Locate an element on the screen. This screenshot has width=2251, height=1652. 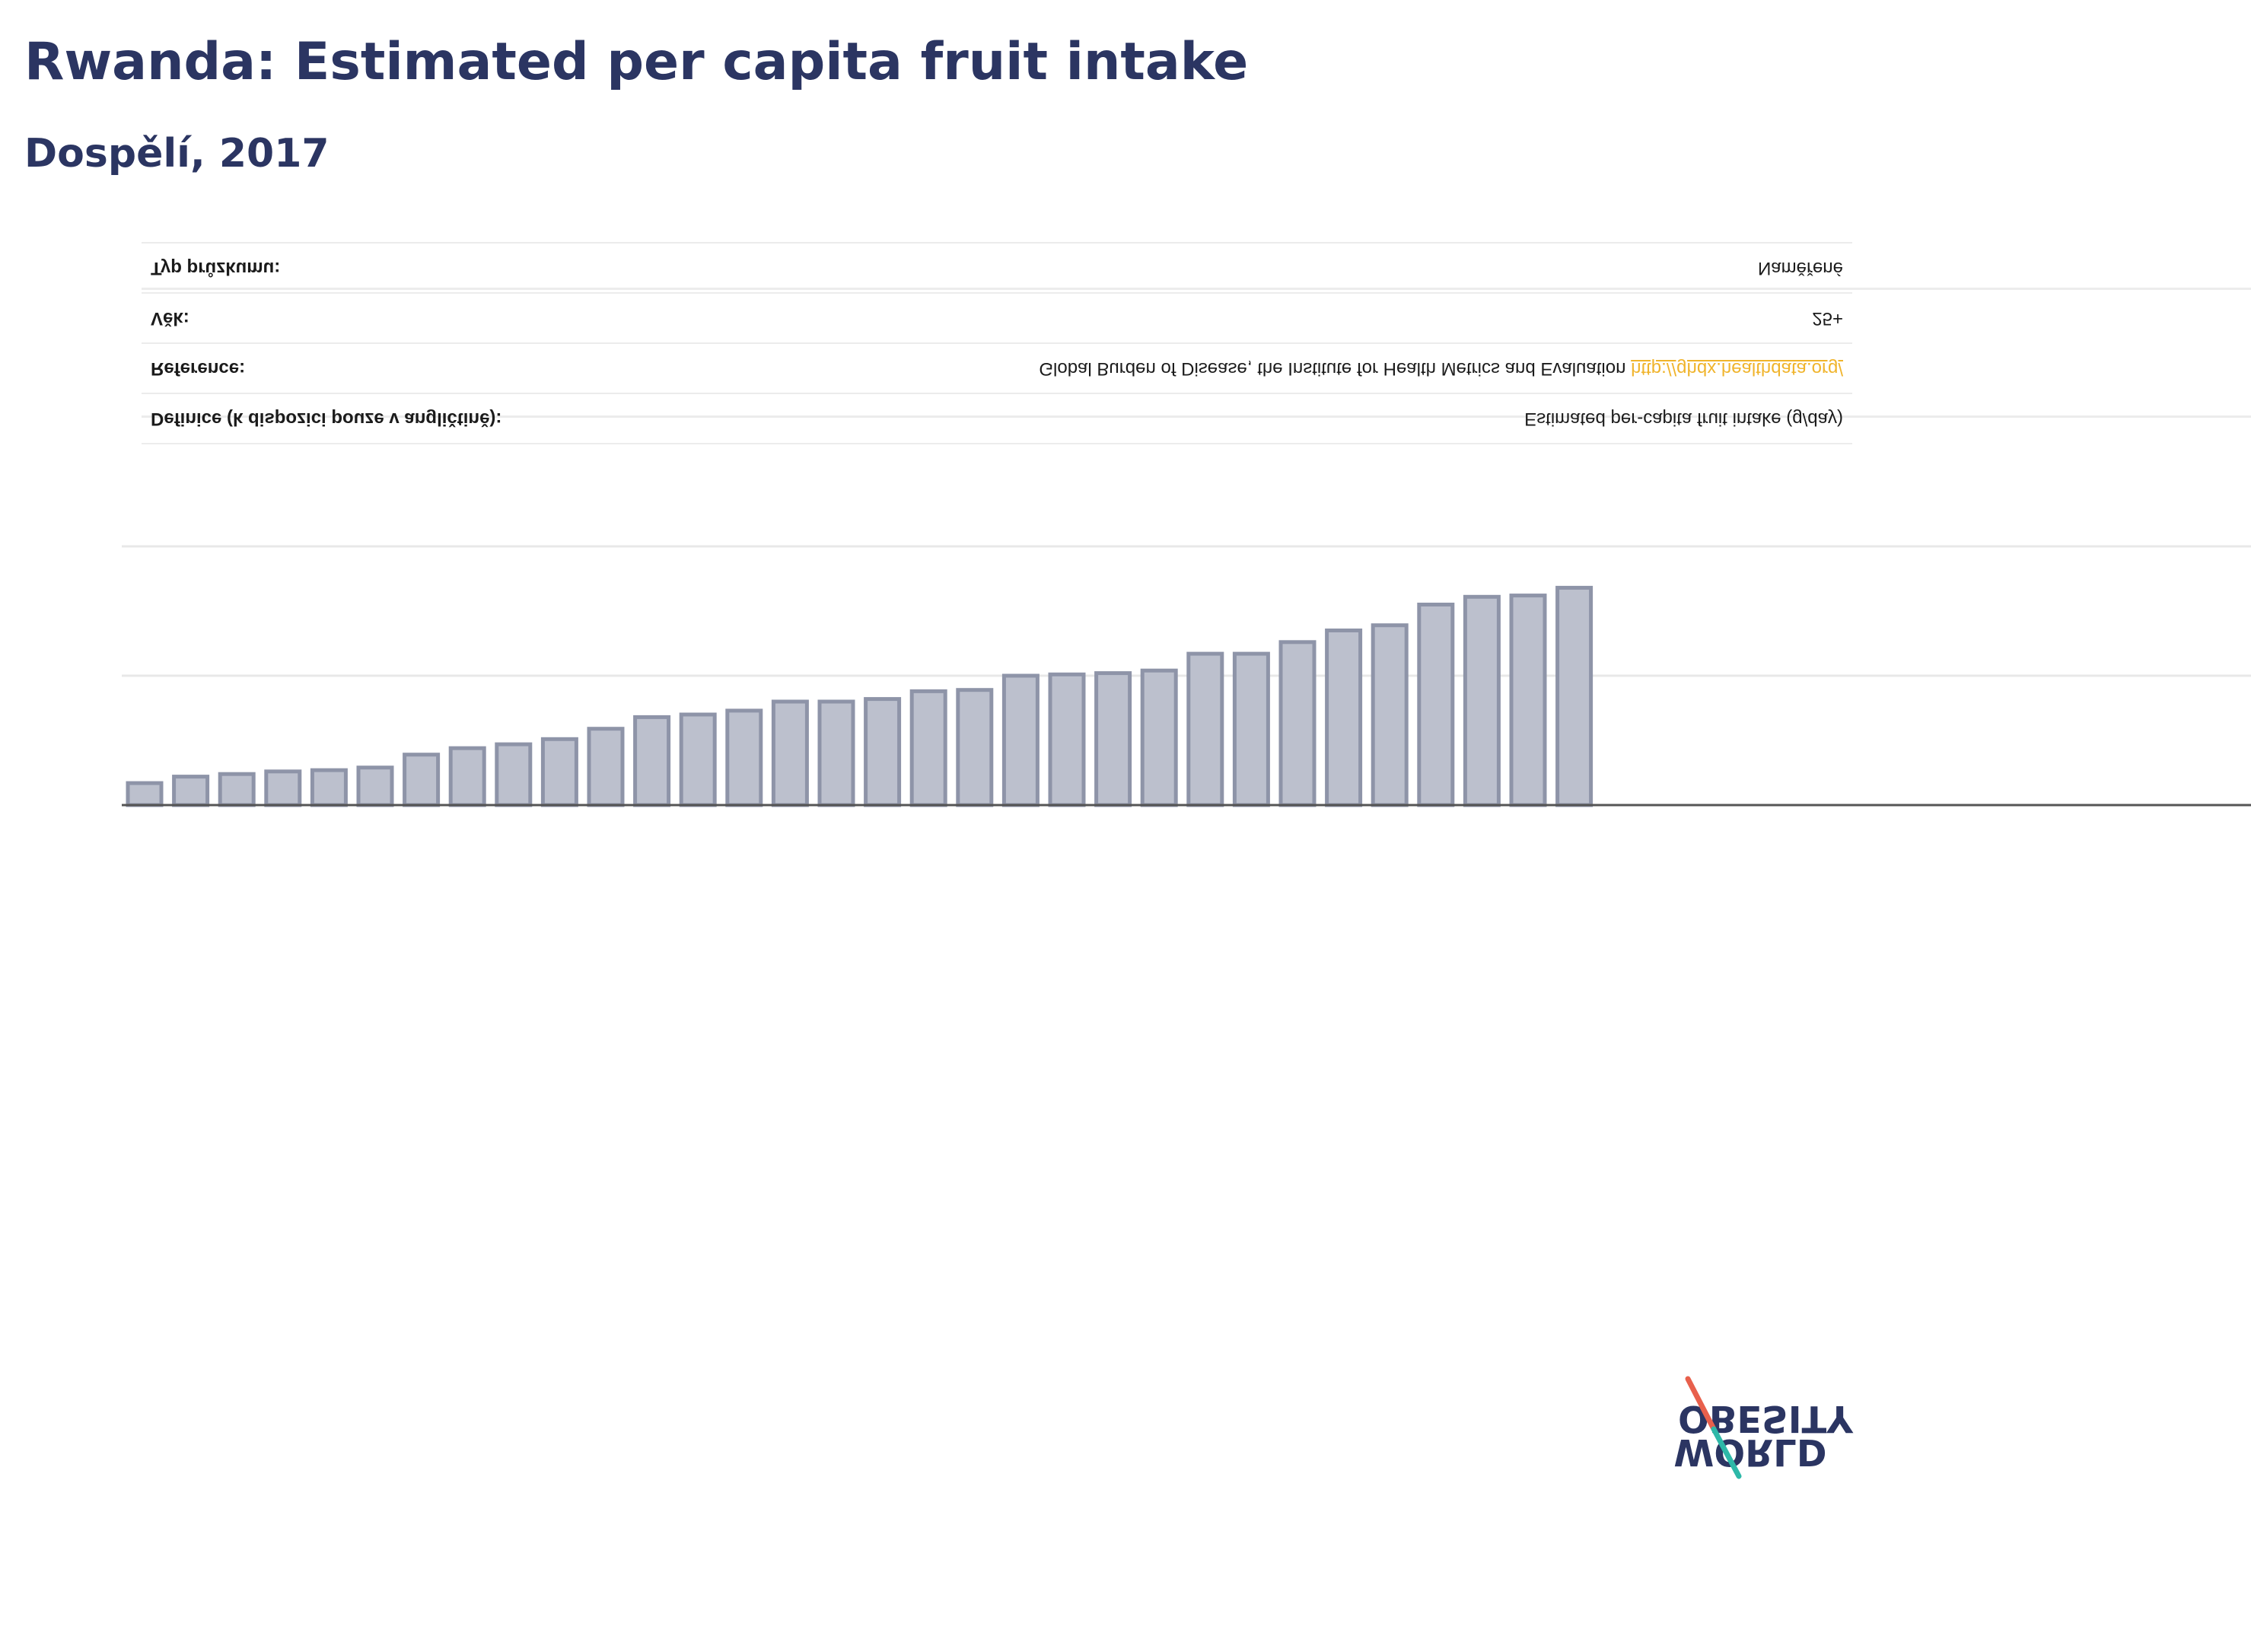
chart-subtitle: Dospělí, 2017 is located at coordinates (177, 154).